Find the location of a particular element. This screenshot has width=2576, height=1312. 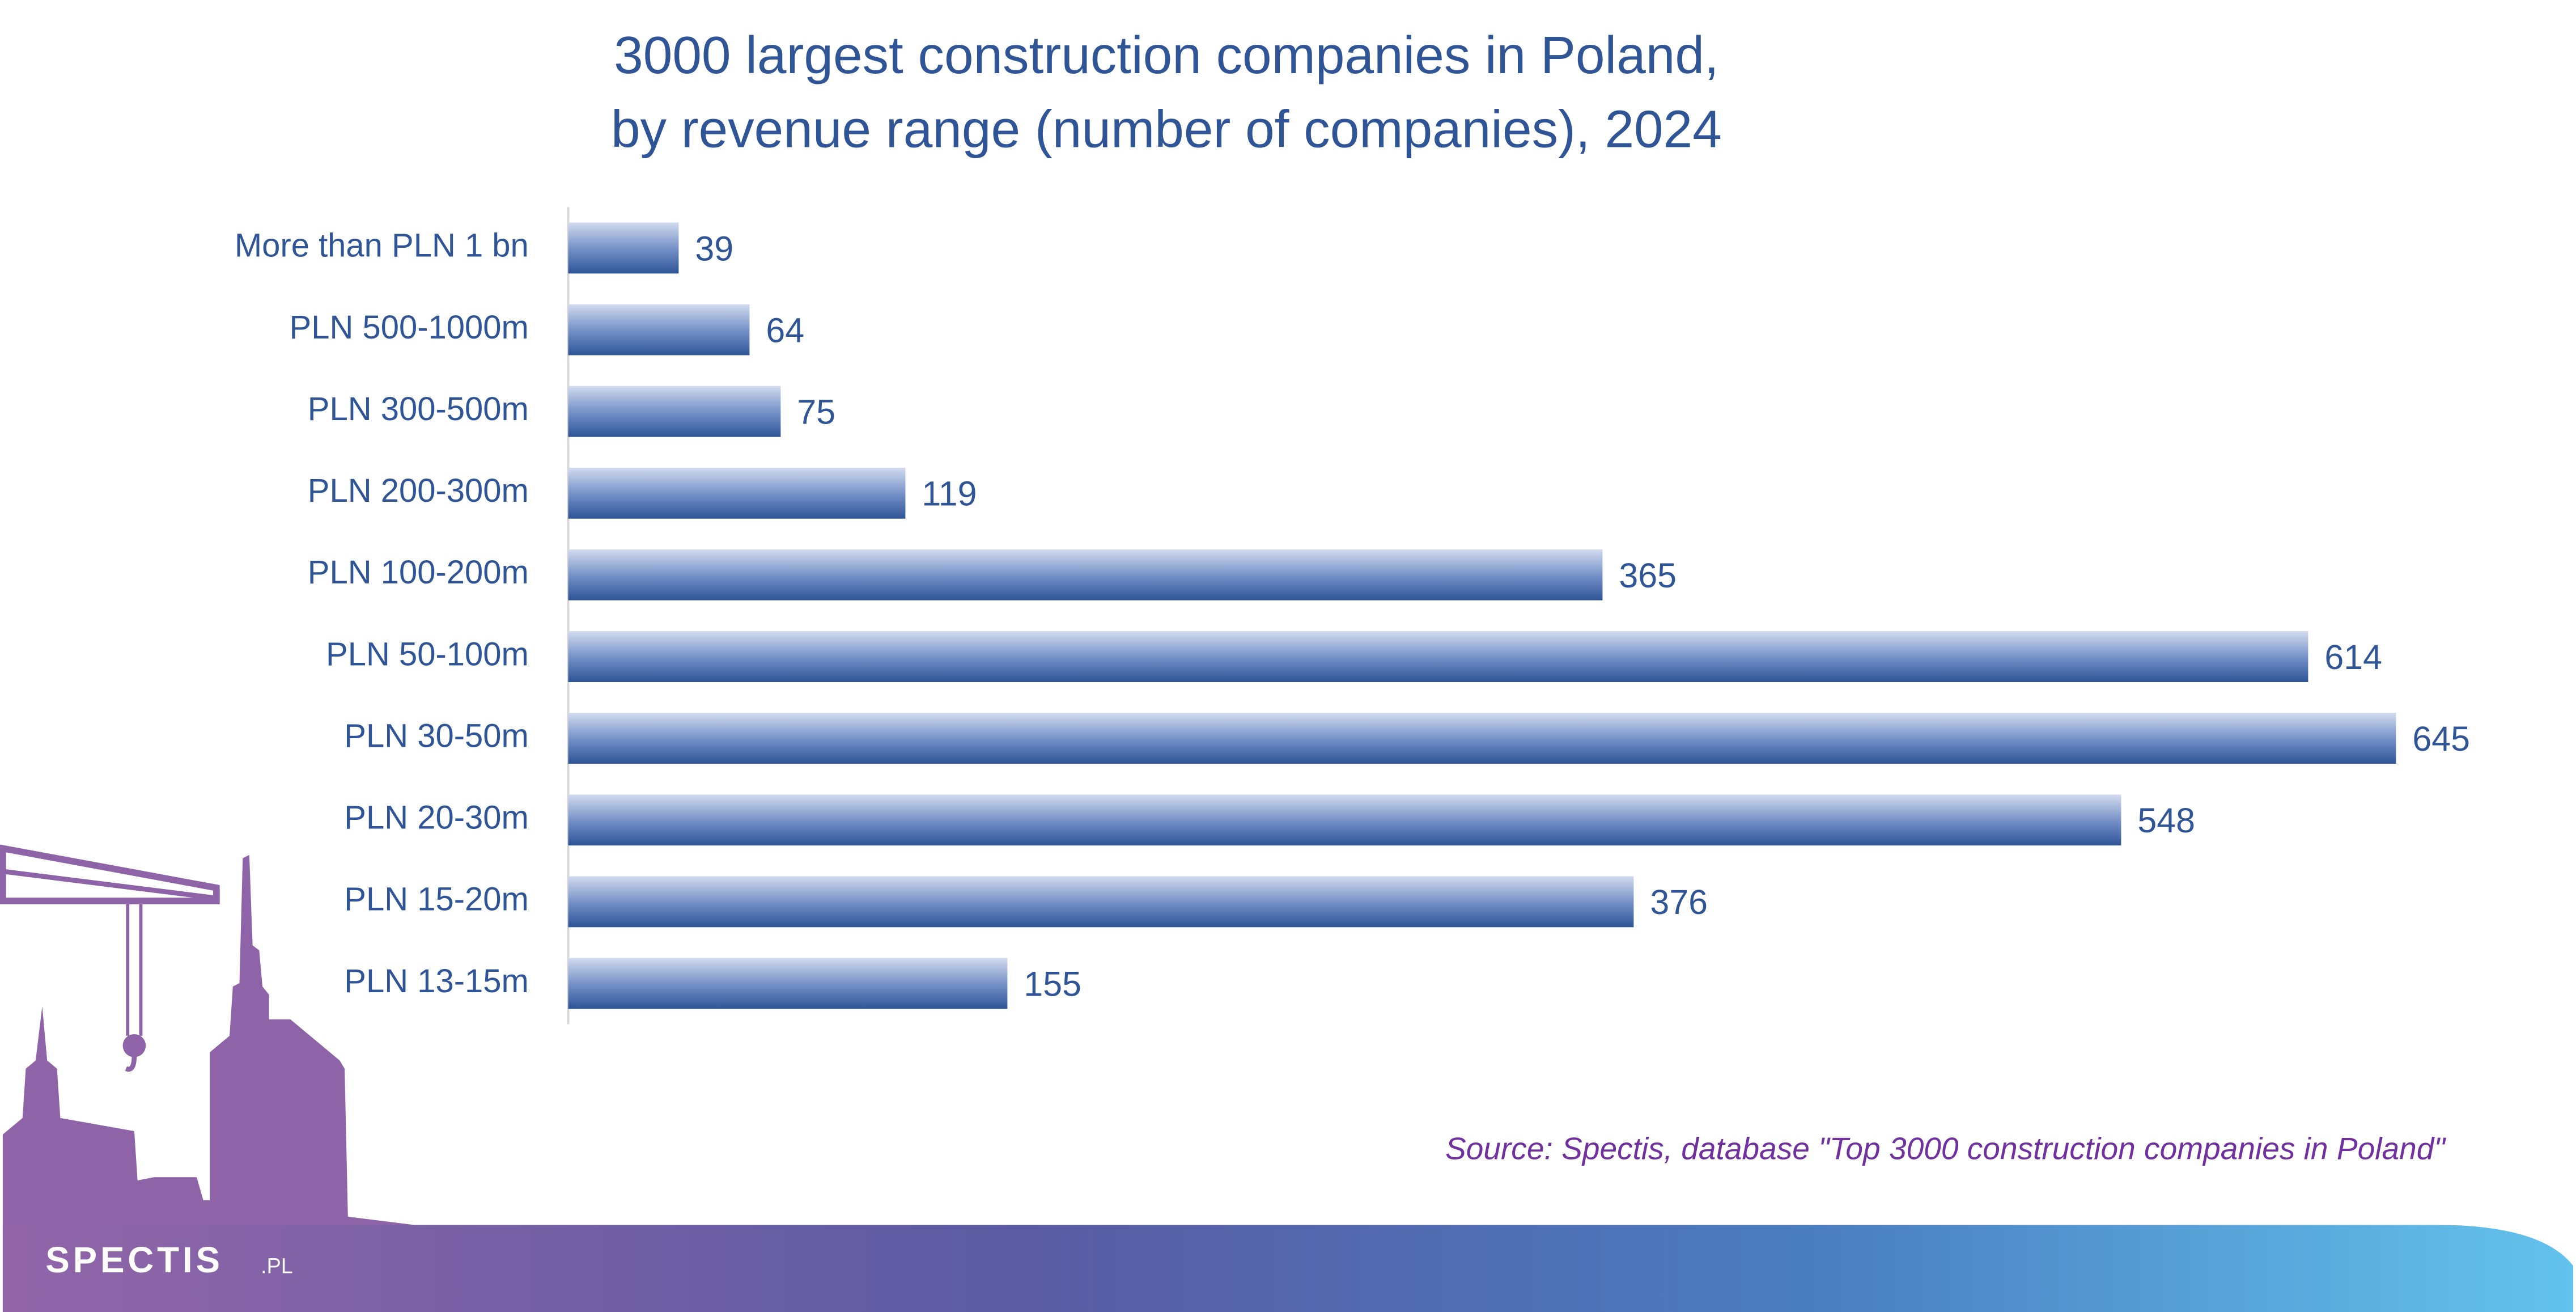

value-label: 39 is located at coordinates (714, 248).